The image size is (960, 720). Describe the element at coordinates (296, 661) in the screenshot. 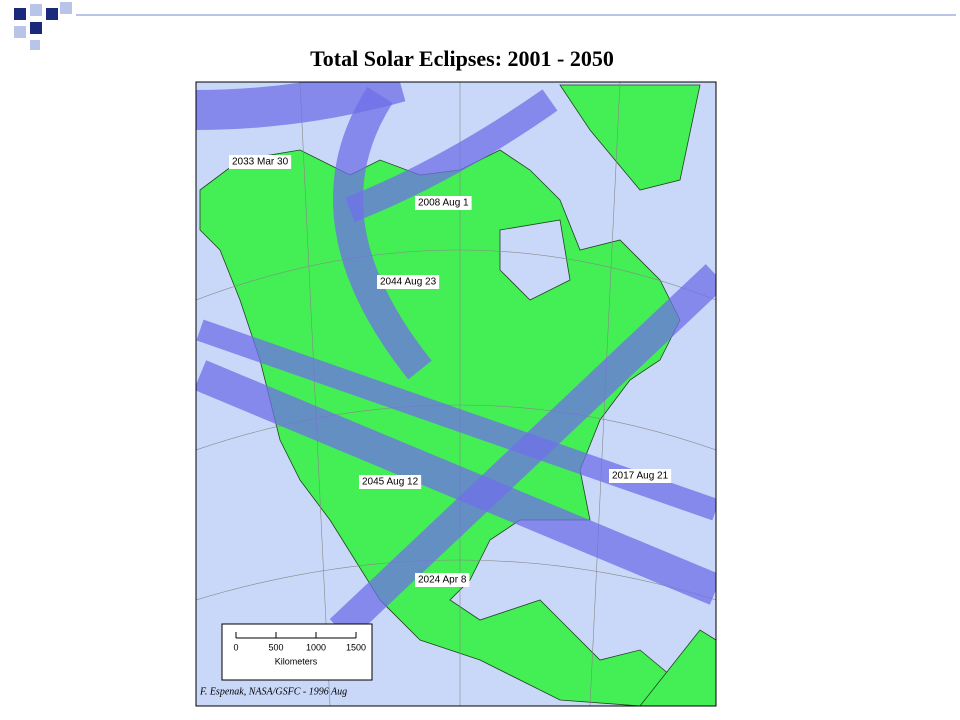

I see `scale-unit: Kilometers` at that location.